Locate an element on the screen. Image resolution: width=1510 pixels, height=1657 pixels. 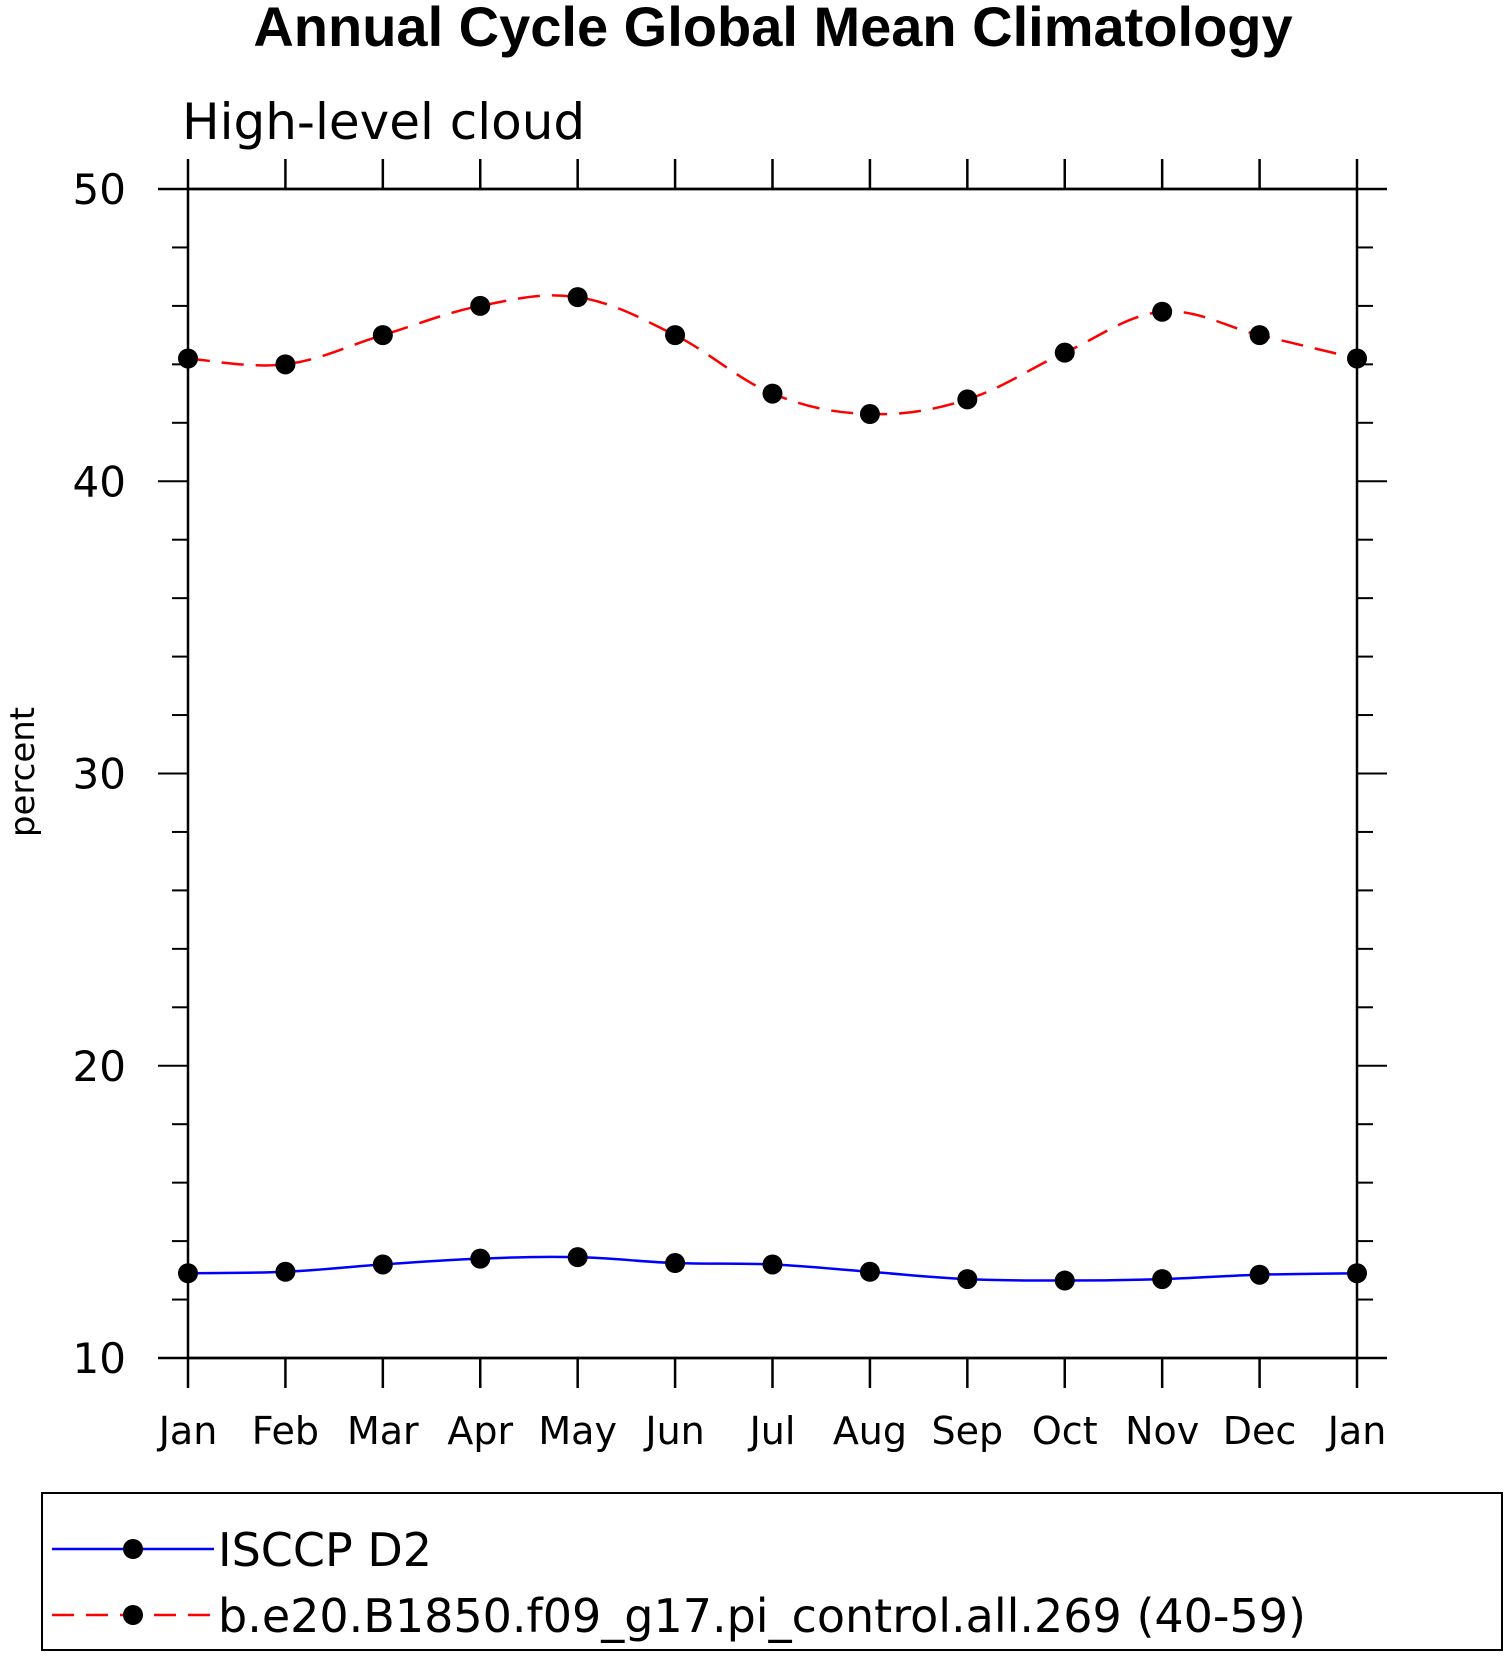
x-tick-label: Apr is located at coordinates (480, 1431).